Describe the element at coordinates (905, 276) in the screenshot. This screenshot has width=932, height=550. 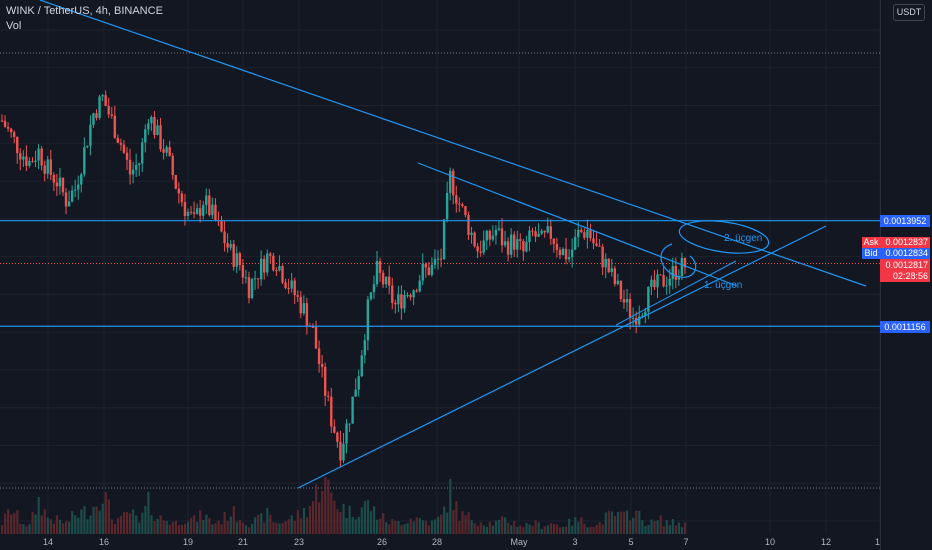
I see `bar-countdown: 02:28:56` at that location.